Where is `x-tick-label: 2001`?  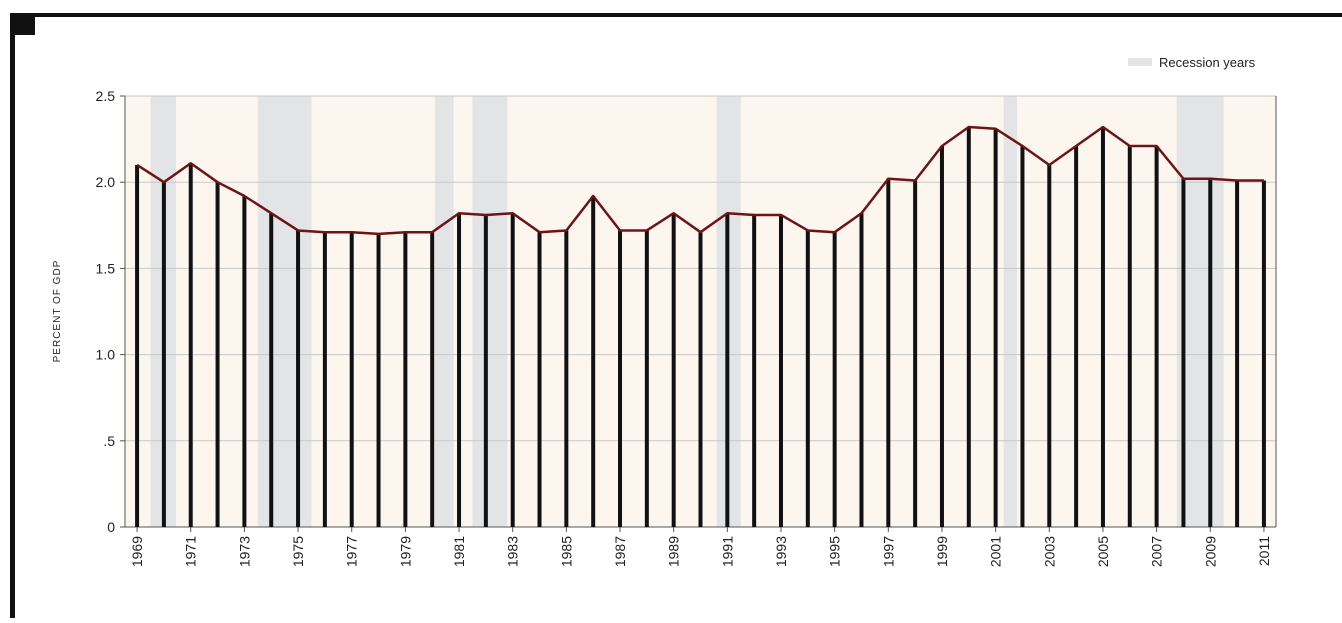
x-tick-label: 2001 is located at coordinates (996, 551).